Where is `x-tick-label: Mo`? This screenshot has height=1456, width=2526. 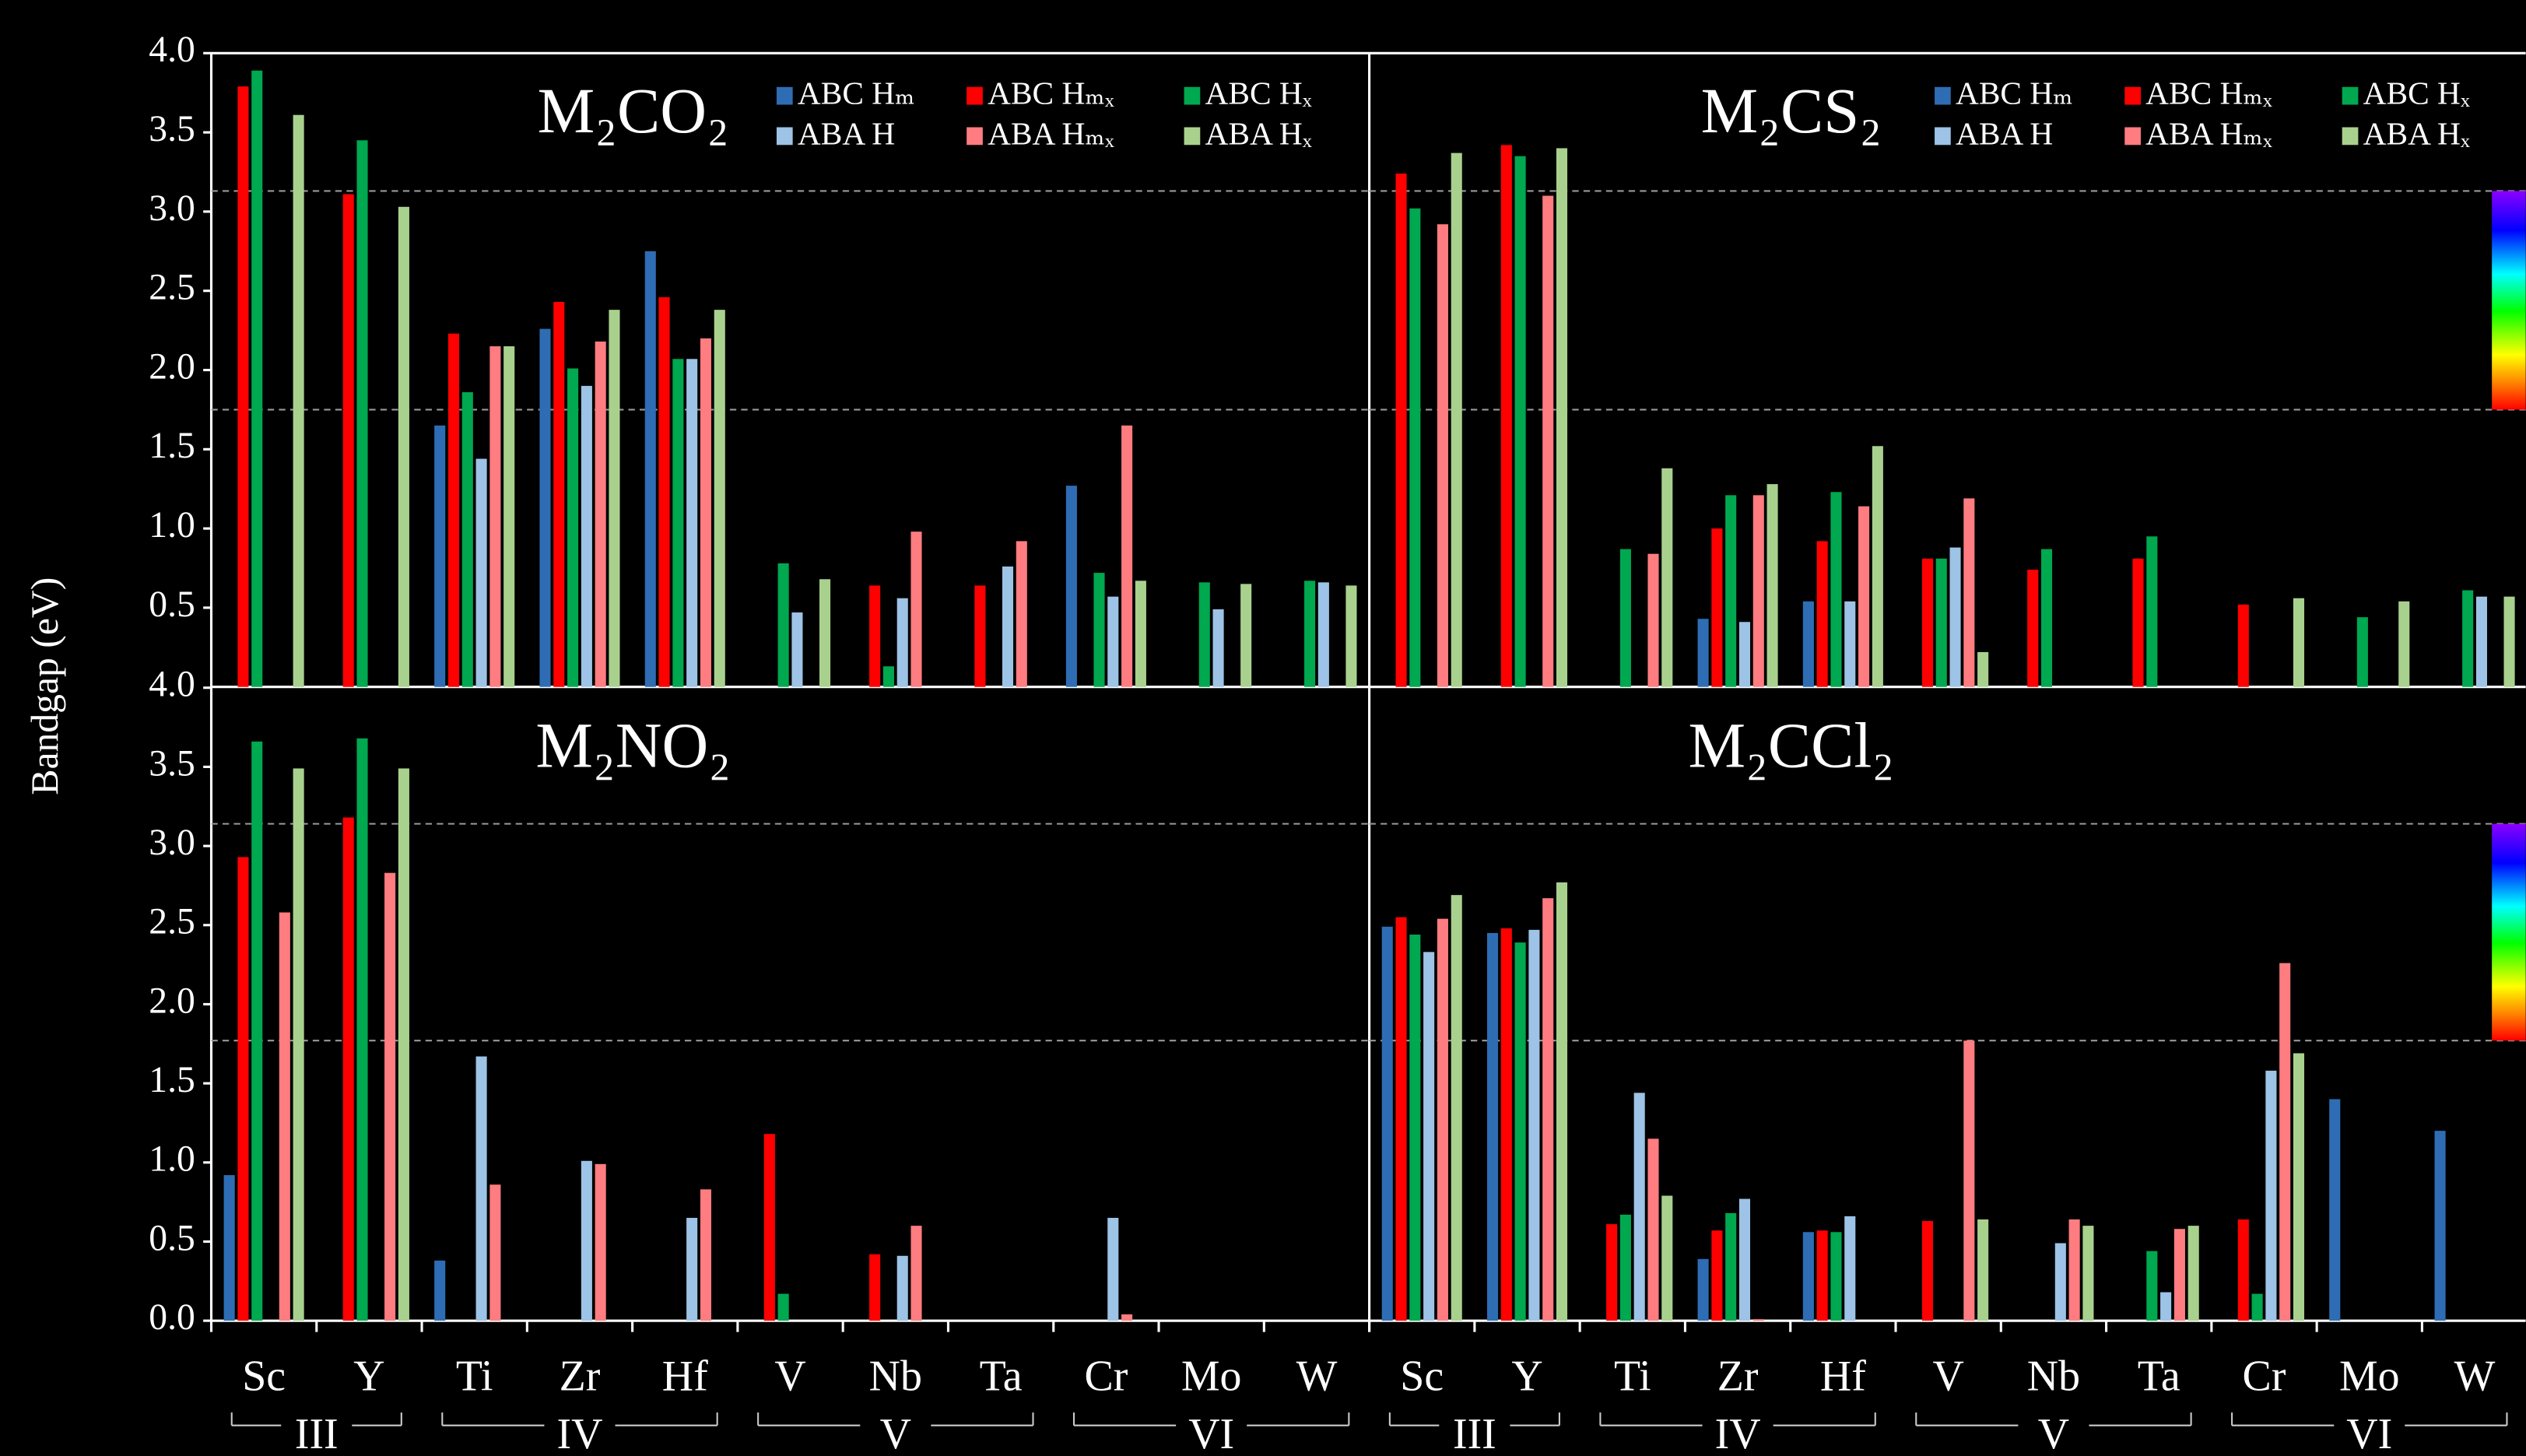 x-tick-label: Mo is located at coordinates (2369, 1377).